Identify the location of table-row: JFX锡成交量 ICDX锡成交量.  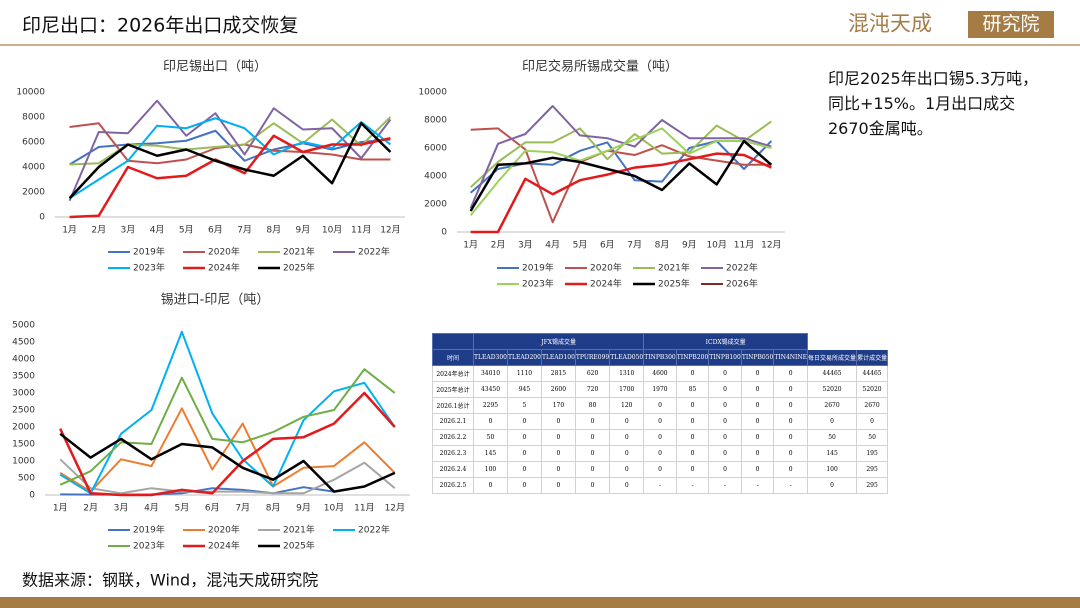
(660, 341).